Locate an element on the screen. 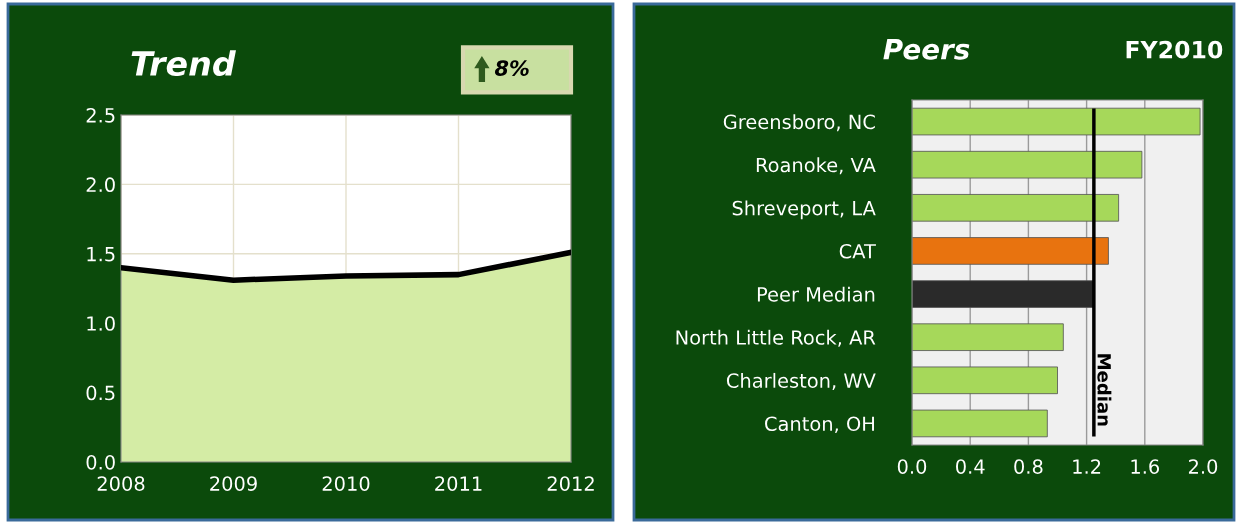  text: 8% is located at coordinates (511, 68).